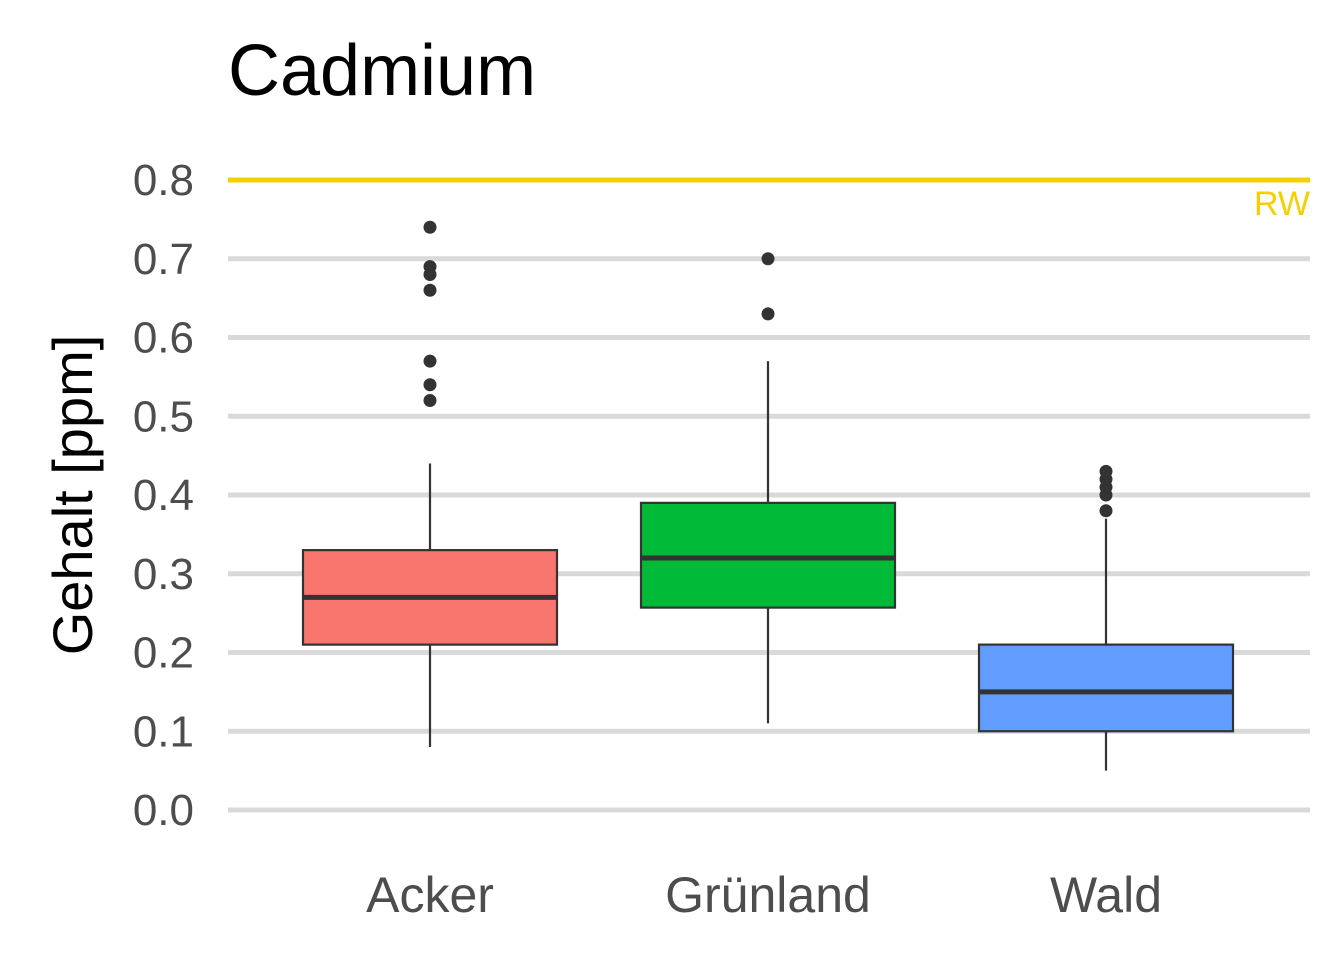  I want to click on y-tick-label: 0.6, so click(163, 338).